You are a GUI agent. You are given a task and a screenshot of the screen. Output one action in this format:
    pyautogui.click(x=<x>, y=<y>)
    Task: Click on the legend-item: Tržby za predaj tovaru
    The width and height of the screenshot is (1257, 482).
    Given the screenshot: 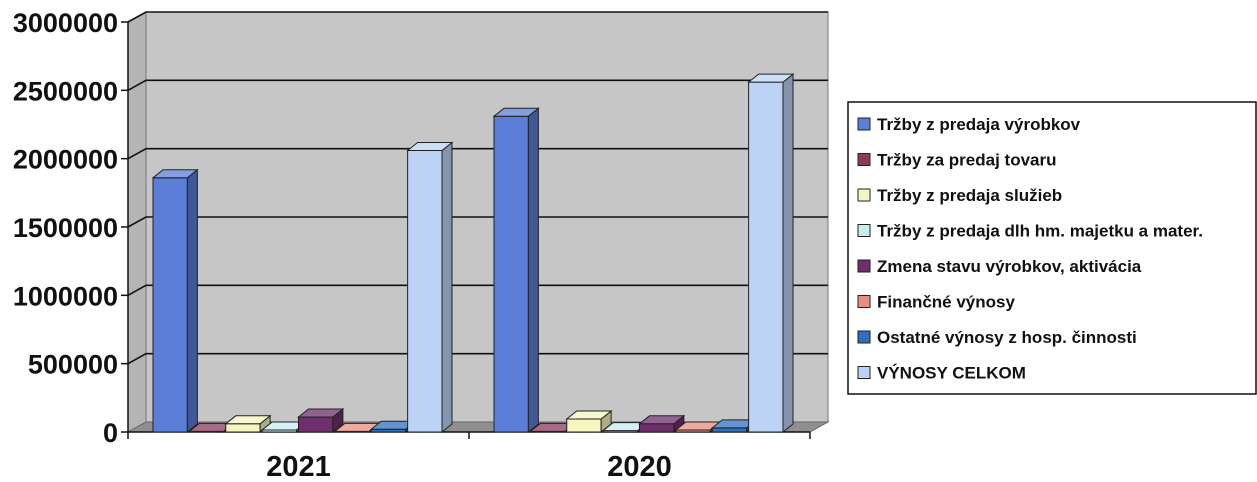 What is the action you would take?
    pyautogui.click(x=957, y=160)
    